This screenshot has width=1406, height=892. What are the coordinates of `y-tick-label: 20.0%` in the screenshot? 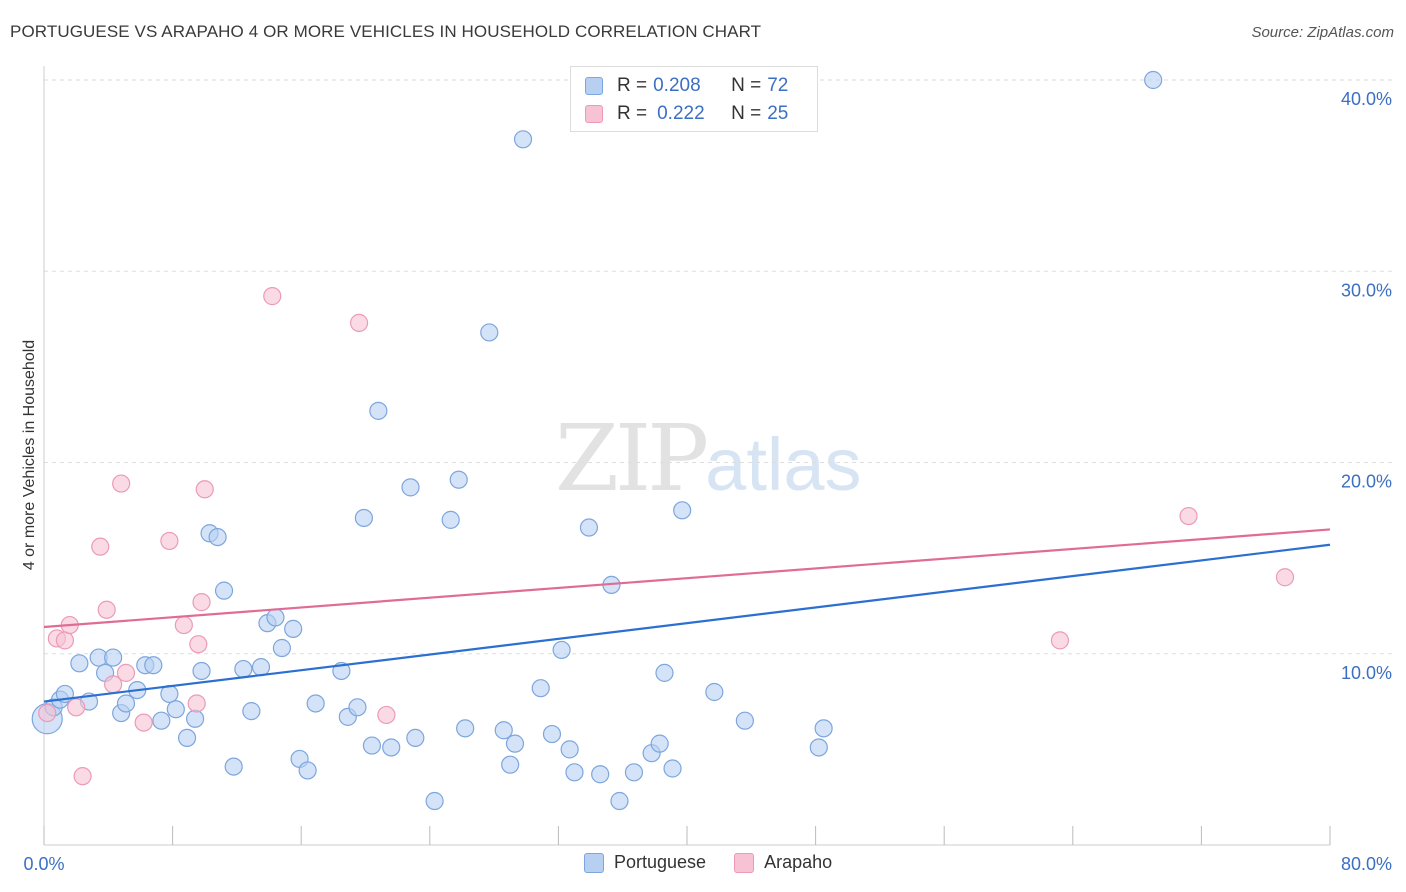 It's located at (1366, 482).